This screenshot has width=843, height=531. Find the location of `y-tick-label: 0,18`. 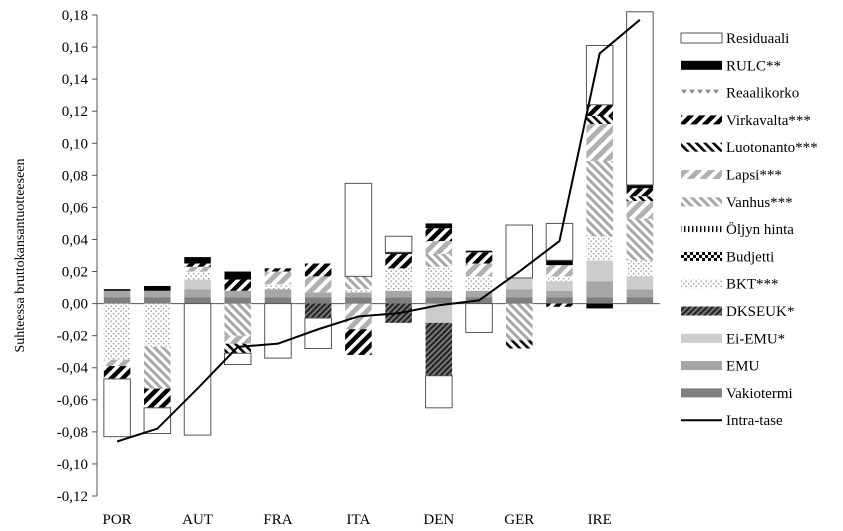

y-tick-label: 0,18 is located at coordinates (75, 16).